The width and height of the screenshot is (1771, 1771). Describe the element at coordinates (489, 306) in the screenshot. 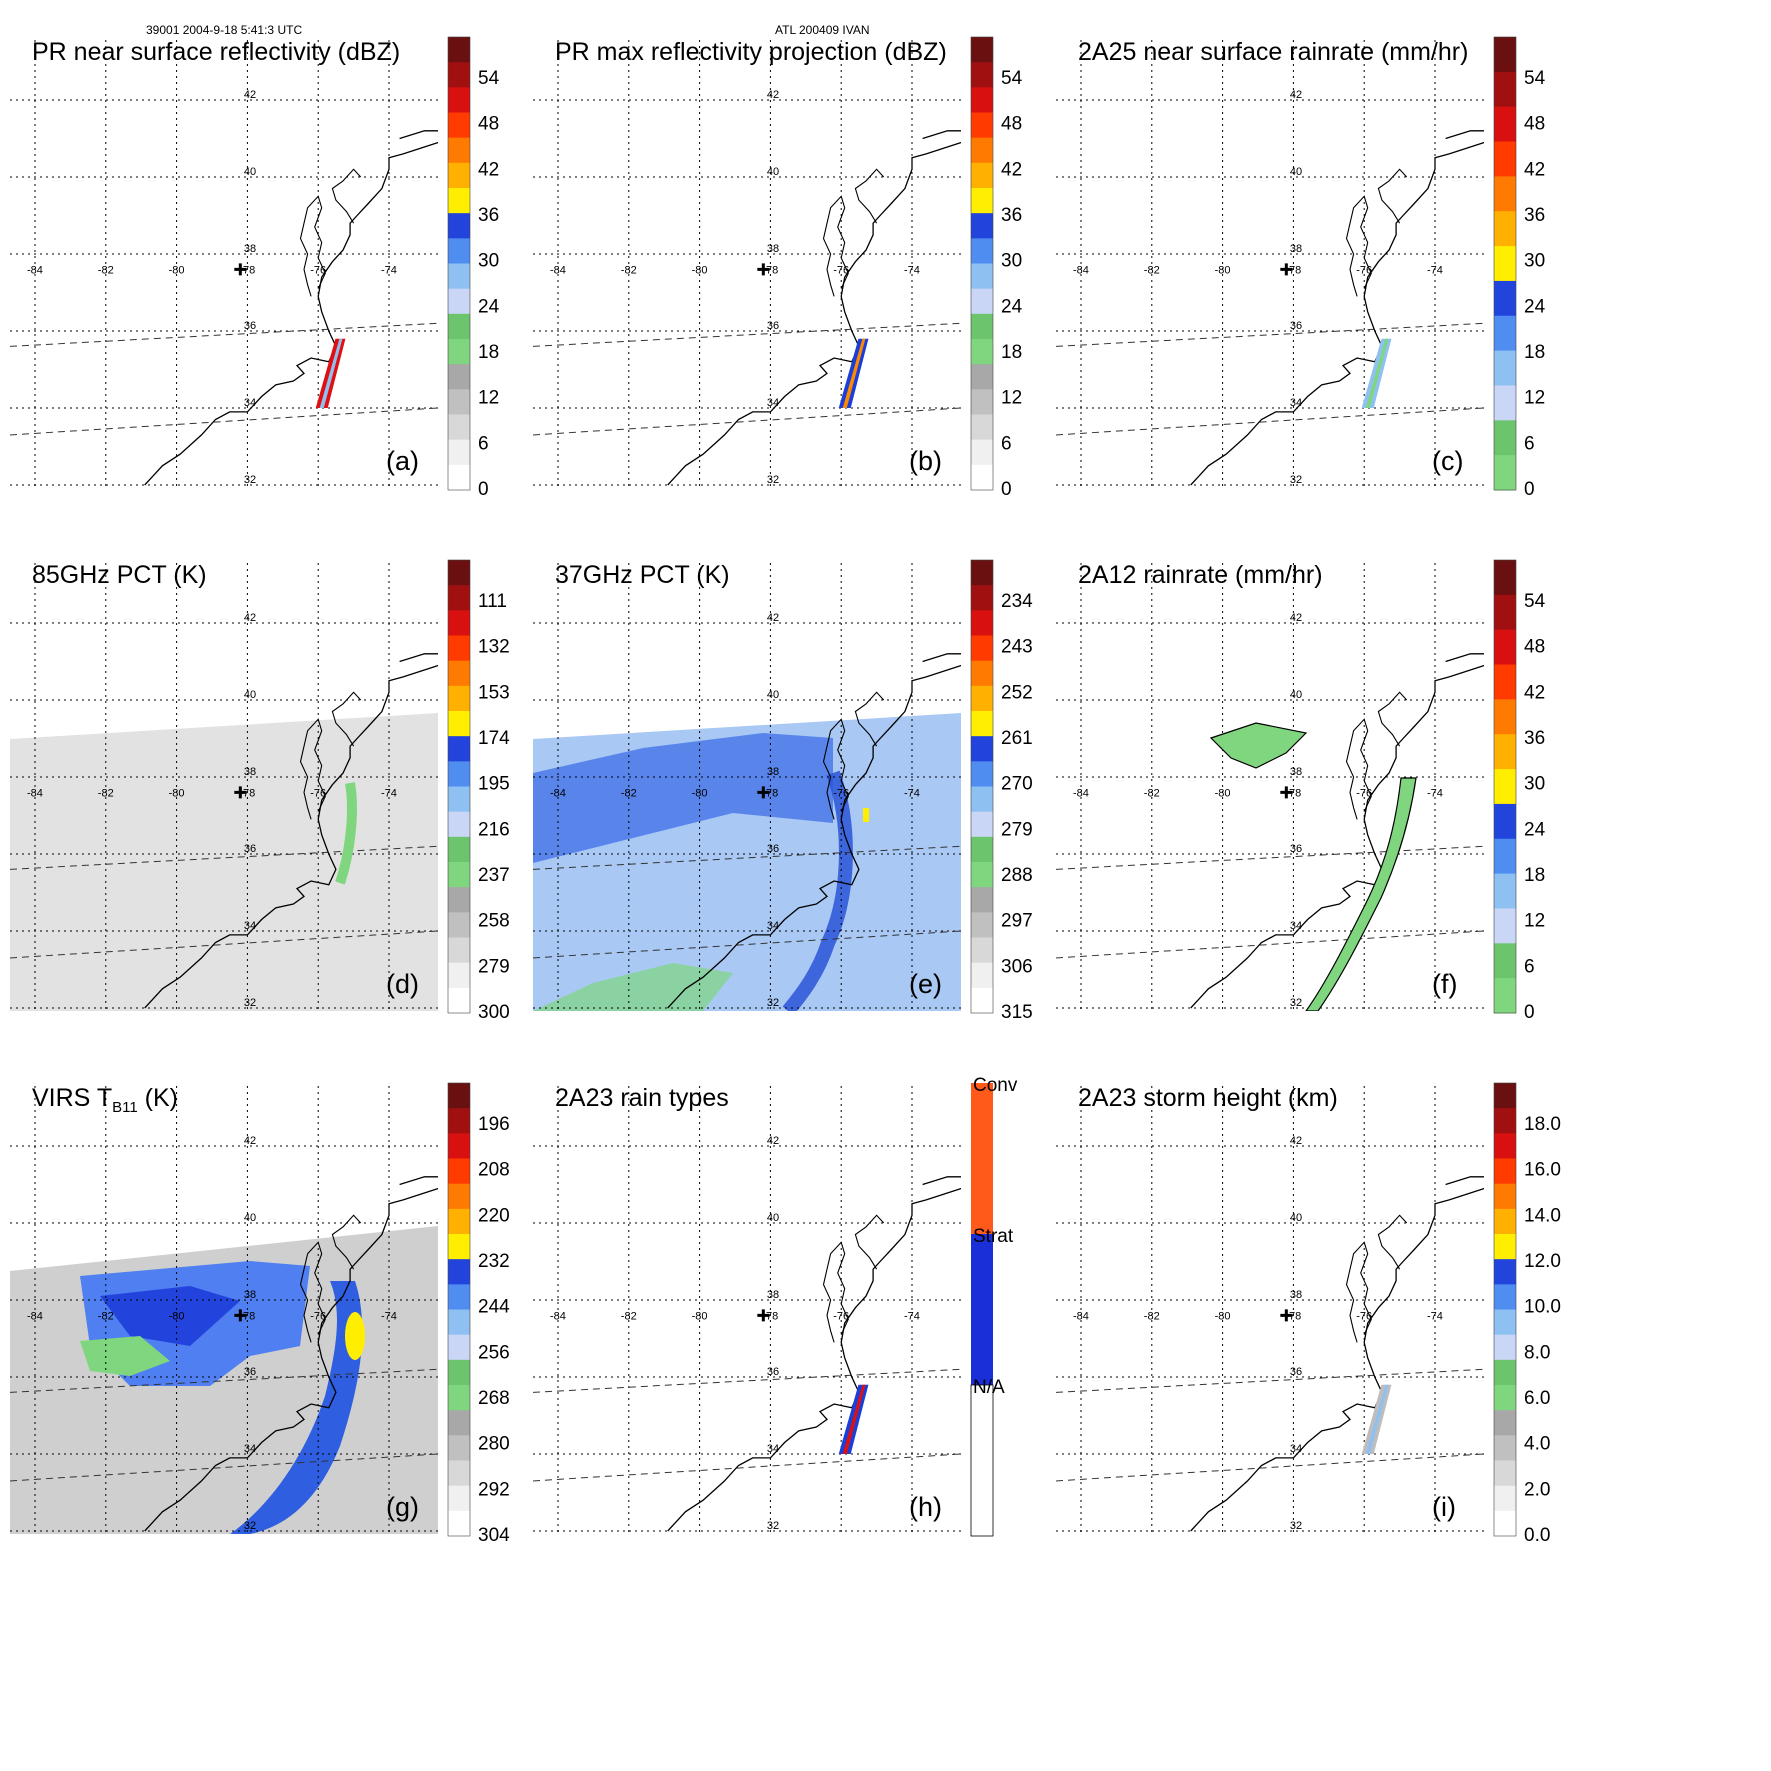

I see `colorbar-label-24: 24` at that location.